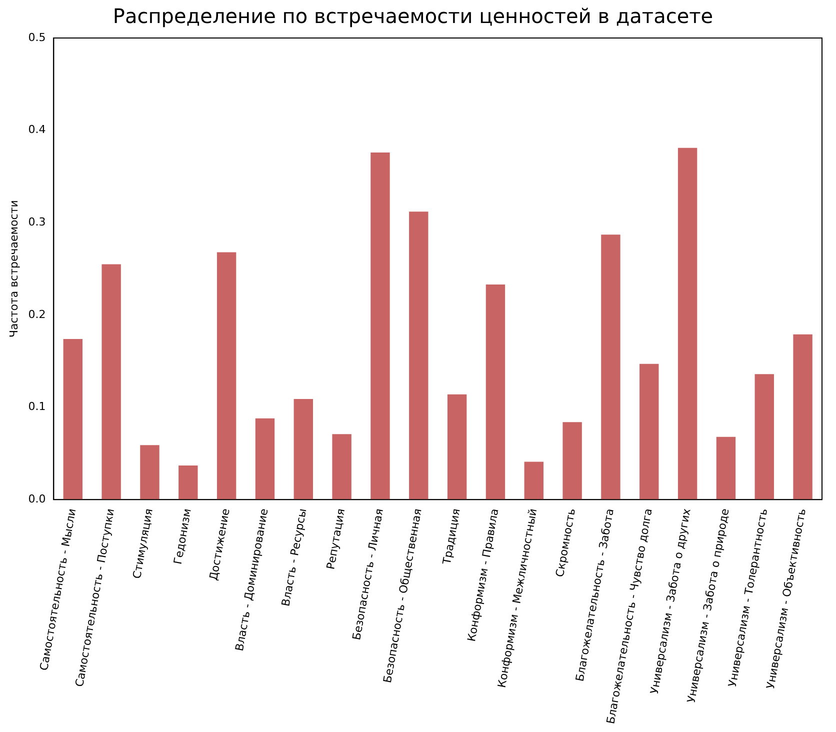 The image size is (836, 732). I want to click on x-tick-label: Репутация, so click(336, 539).